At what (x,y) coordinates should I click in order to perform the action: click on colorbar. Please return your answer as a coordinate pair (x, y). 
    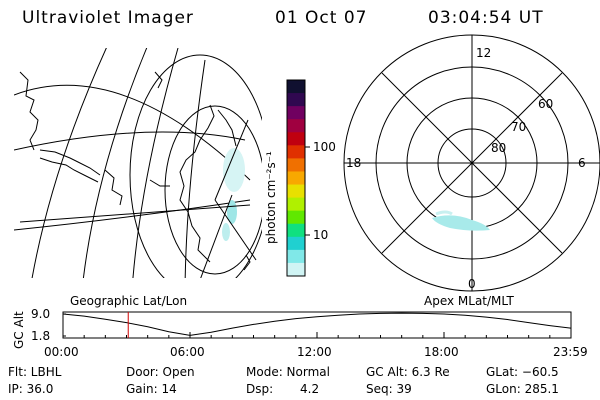
    Looking at the image, I should click on (296, 178).